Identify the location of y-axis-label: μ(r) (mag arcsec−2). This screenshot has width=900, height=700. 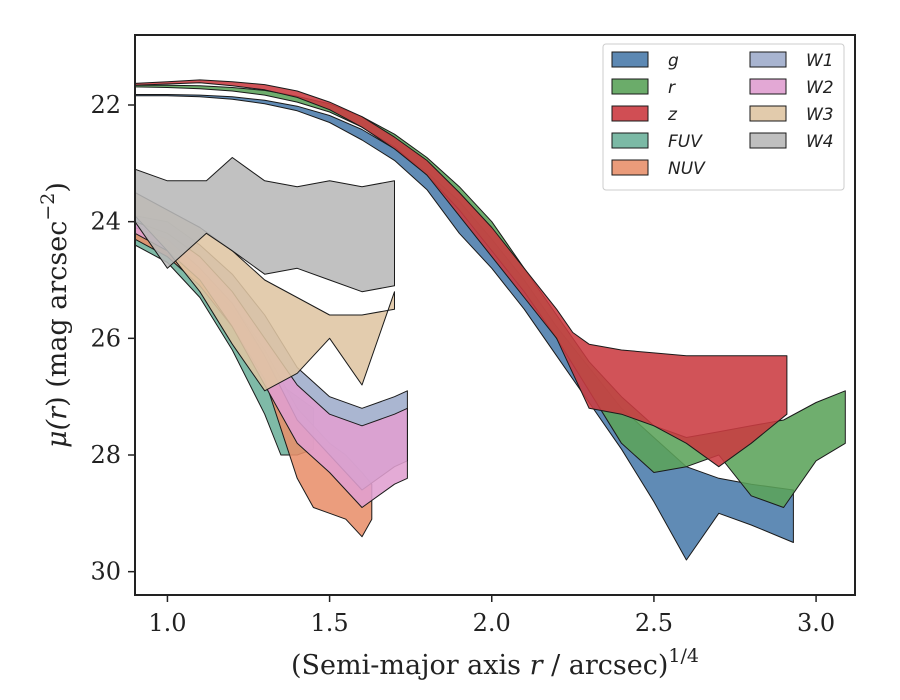
(55, 315).